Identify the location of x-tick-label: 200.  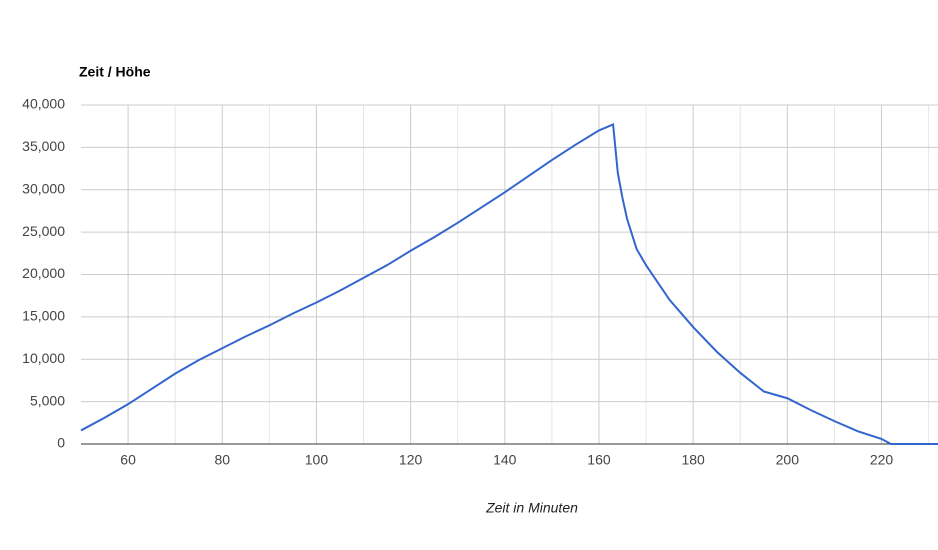
(788, 460).